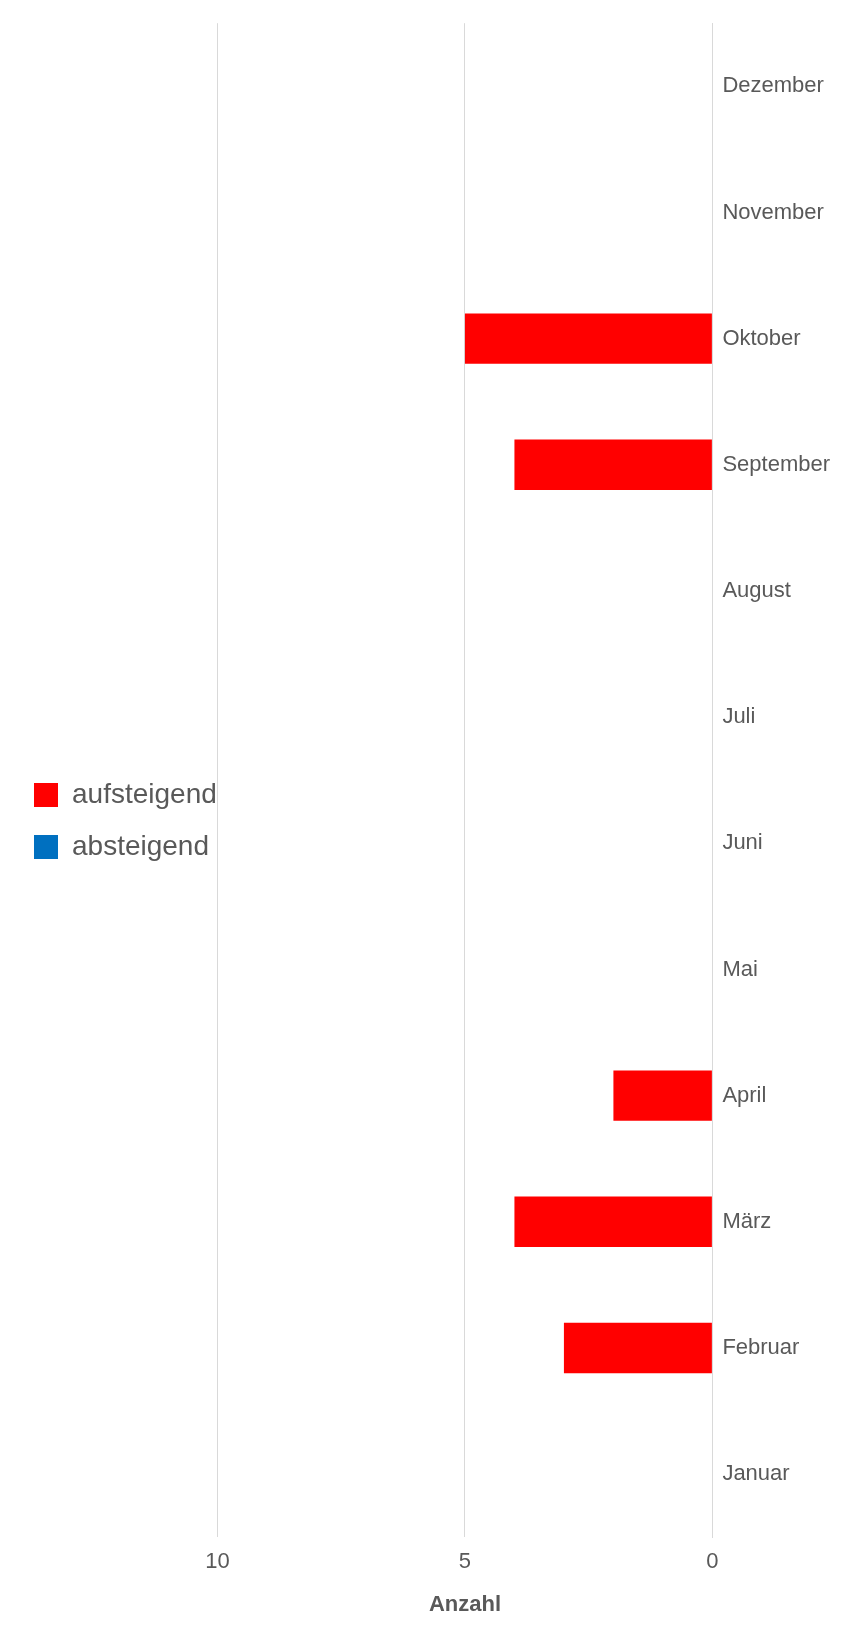 This screenshot has height=1642, width=850. What do you see at coordinates (465, 1561) in the screenshot?
I see `x-tick-label: 5` at bounding box center [465, 1561].